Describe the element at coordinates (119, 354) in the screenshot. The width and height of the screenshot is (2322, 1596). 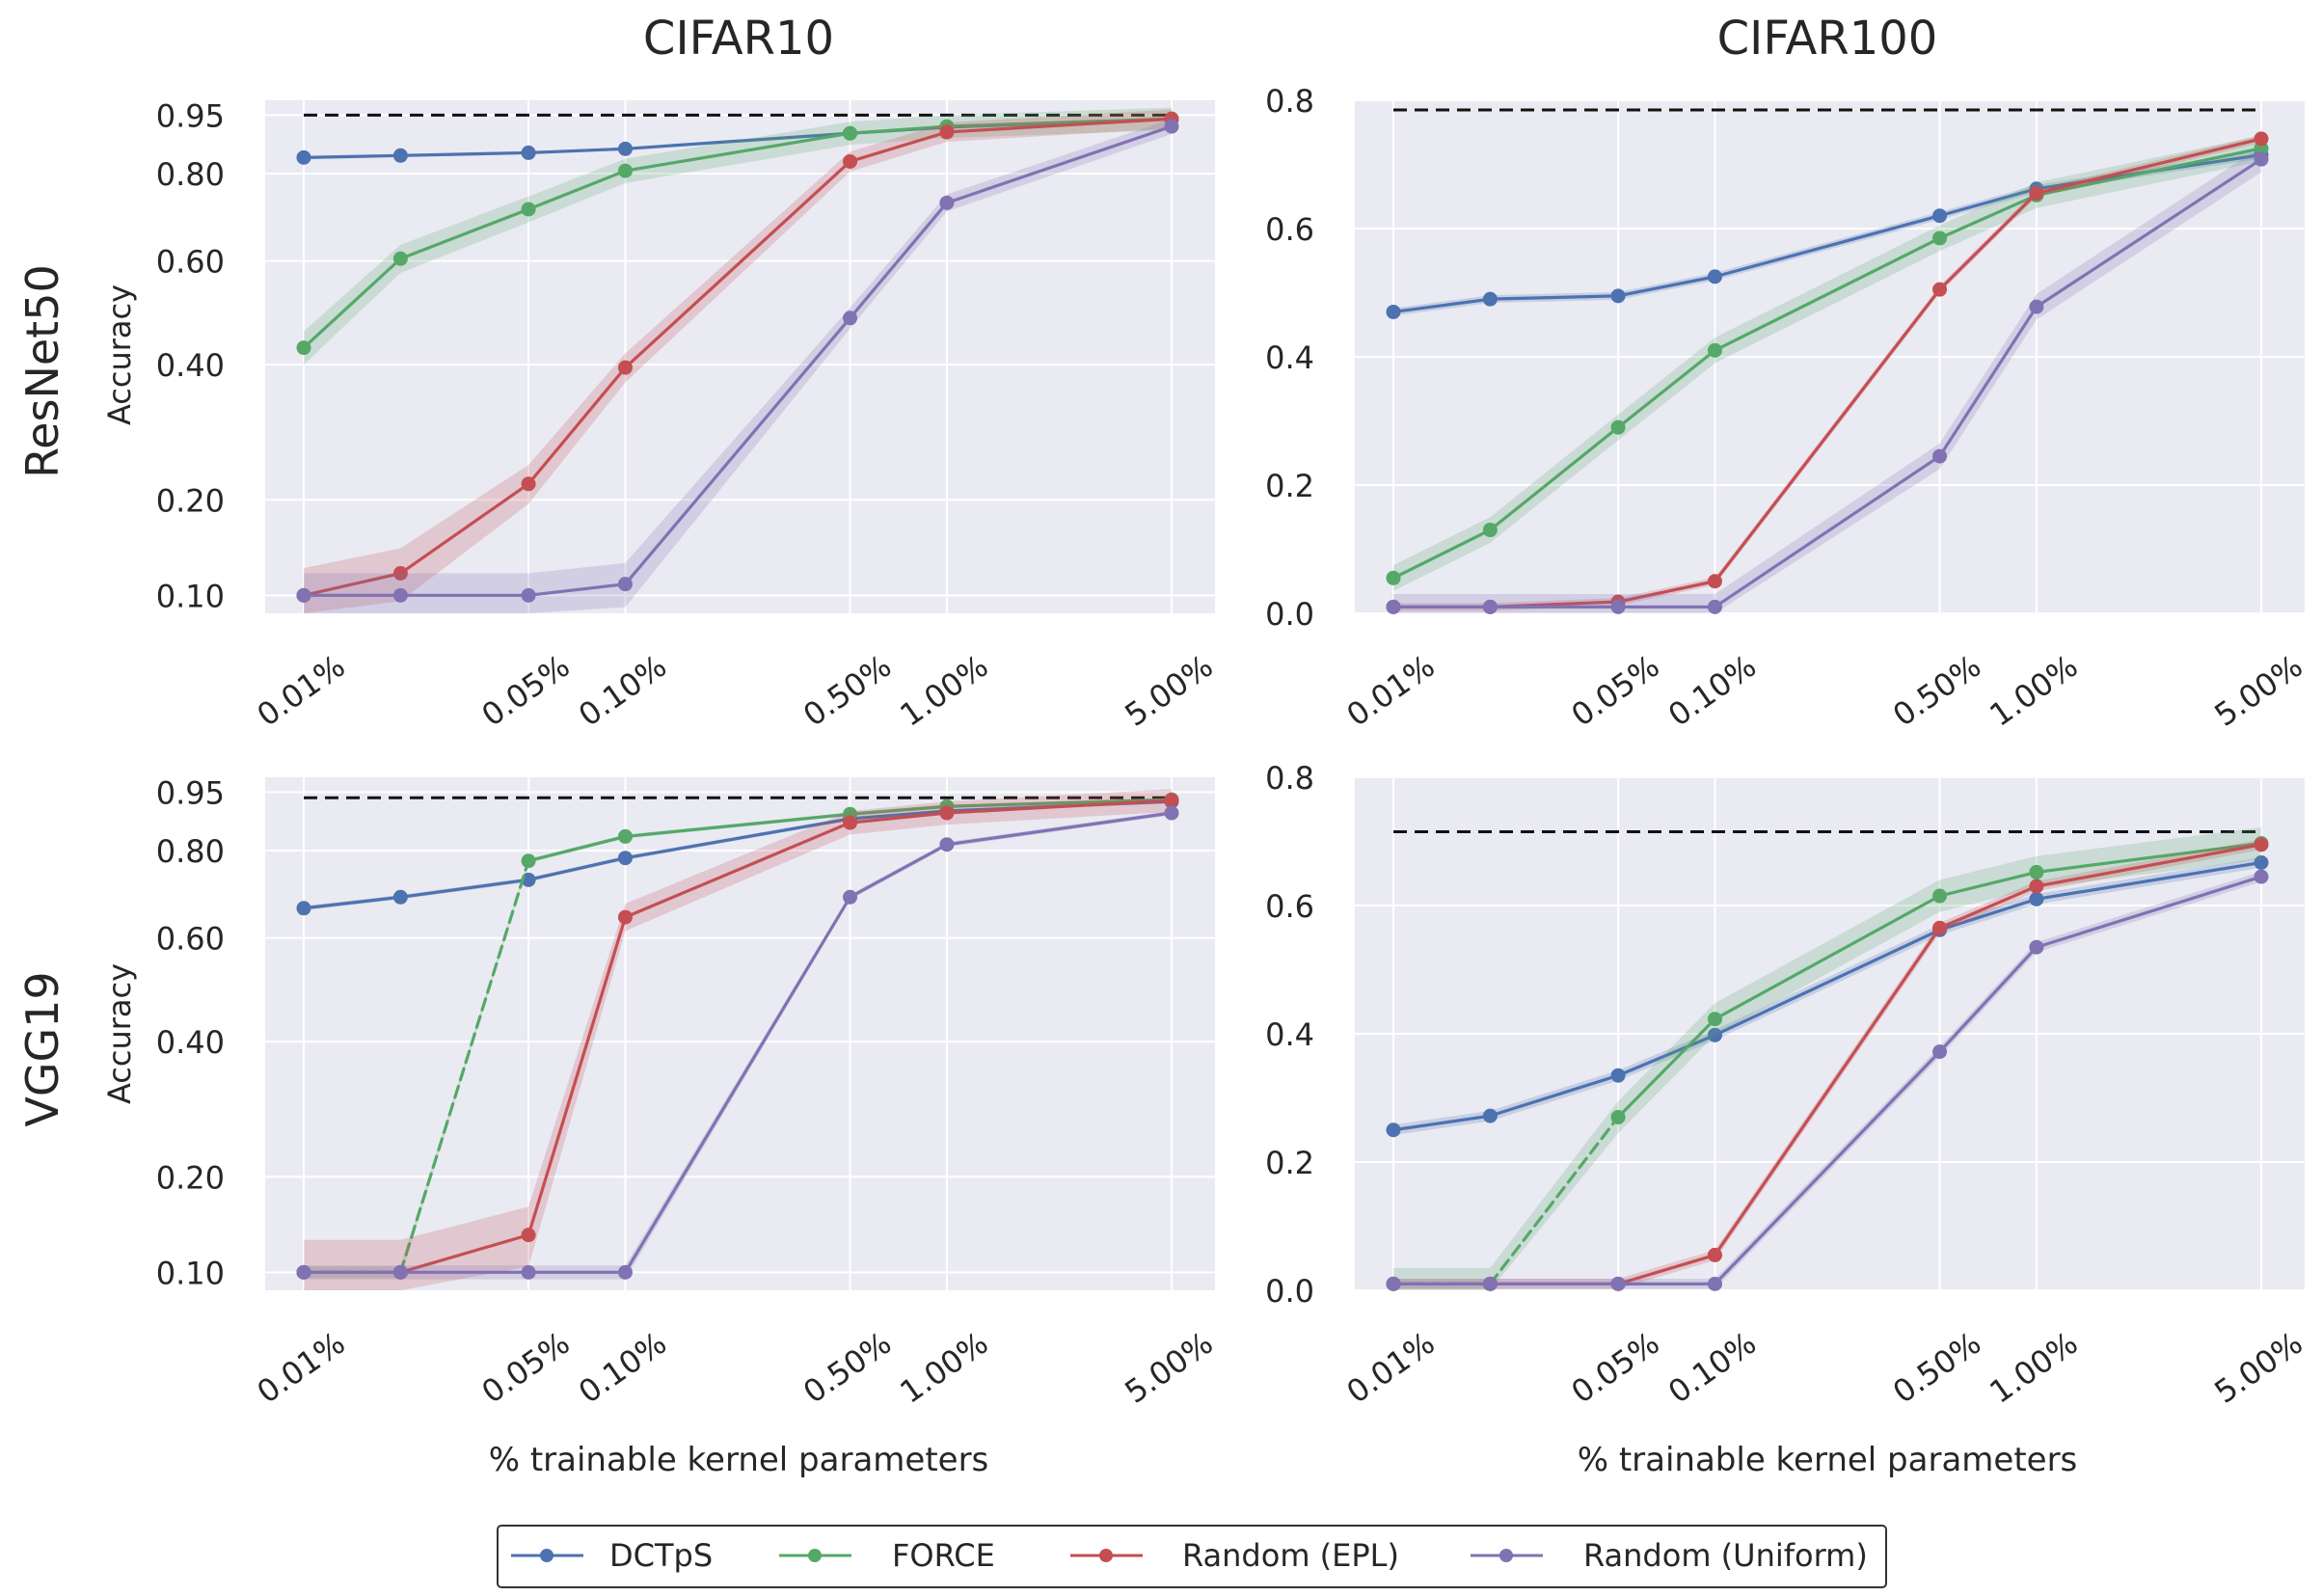
I see `y-axis-label-resnet50: Accuracy` at that location.